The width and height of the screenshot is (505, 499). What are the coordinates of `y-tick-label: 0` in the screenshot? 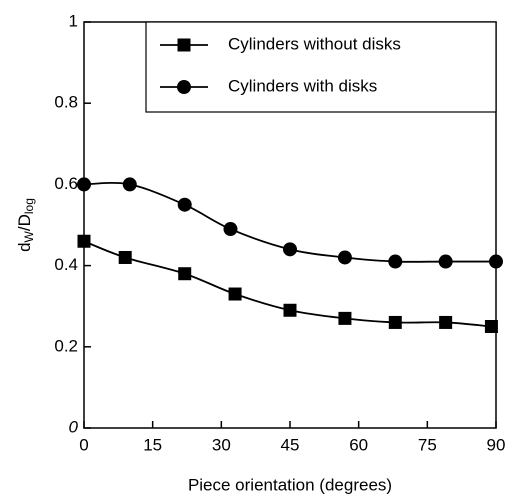 It's located at (74, 426).